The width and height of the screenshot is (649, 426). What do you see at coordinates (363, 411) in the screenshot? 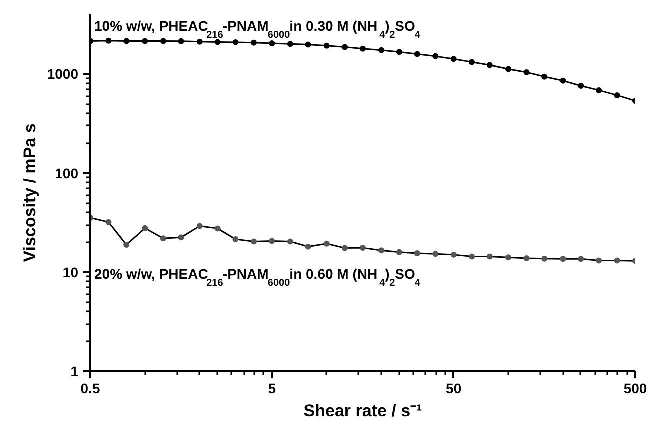
I see `x-axis-title: Shear rate / s⁻¹` at bounding box center [363, 411].